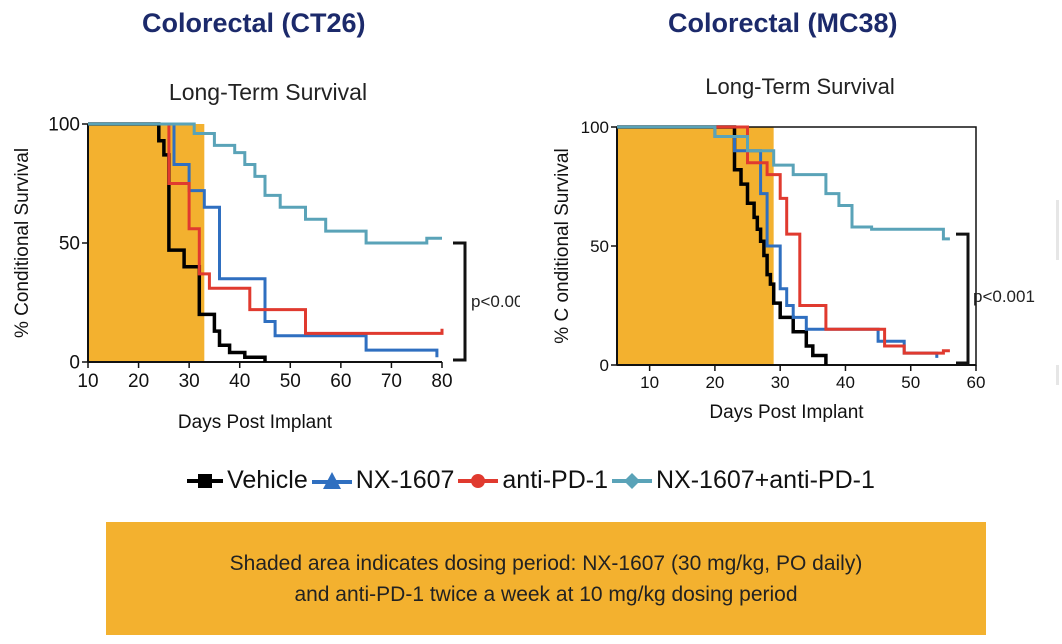 The height and width of the screenshot is (644, 1062). I want to click on vehicle-square-marker-icon, so click(205, 480).